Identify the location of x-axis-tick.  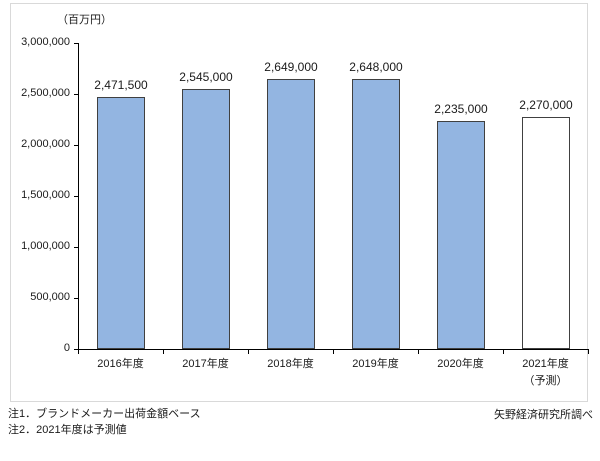
(588, 351).